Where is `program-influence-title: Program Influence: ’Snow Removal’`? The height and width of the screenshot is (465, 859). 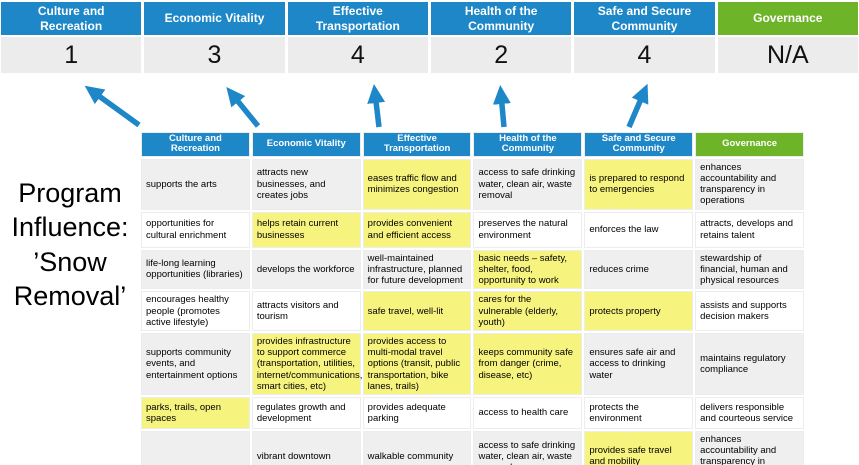 program-influence-title: Program Influence: ’Snow Removal’ is located at coordinates (70, 244).